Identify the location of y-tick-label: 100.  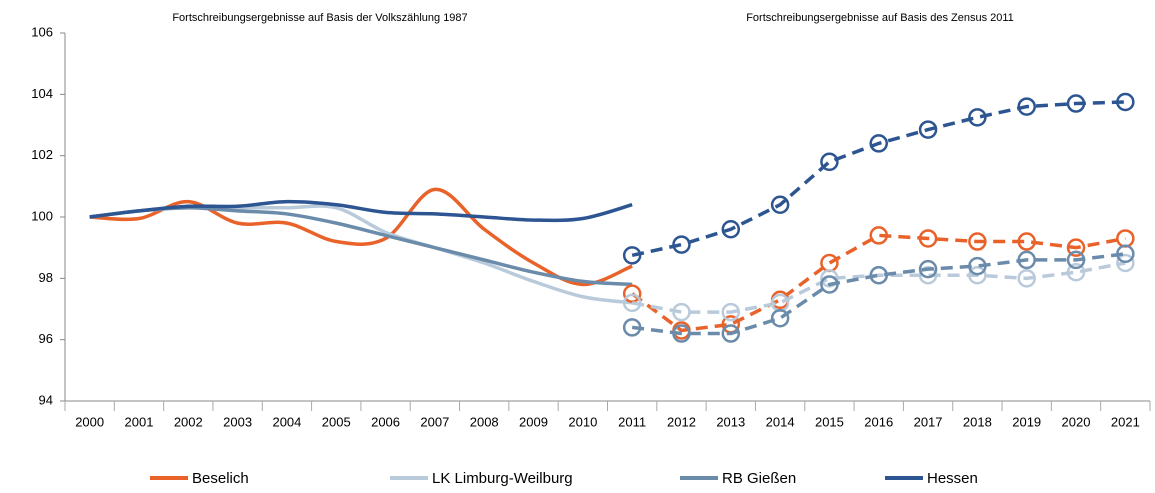
(42, 215).